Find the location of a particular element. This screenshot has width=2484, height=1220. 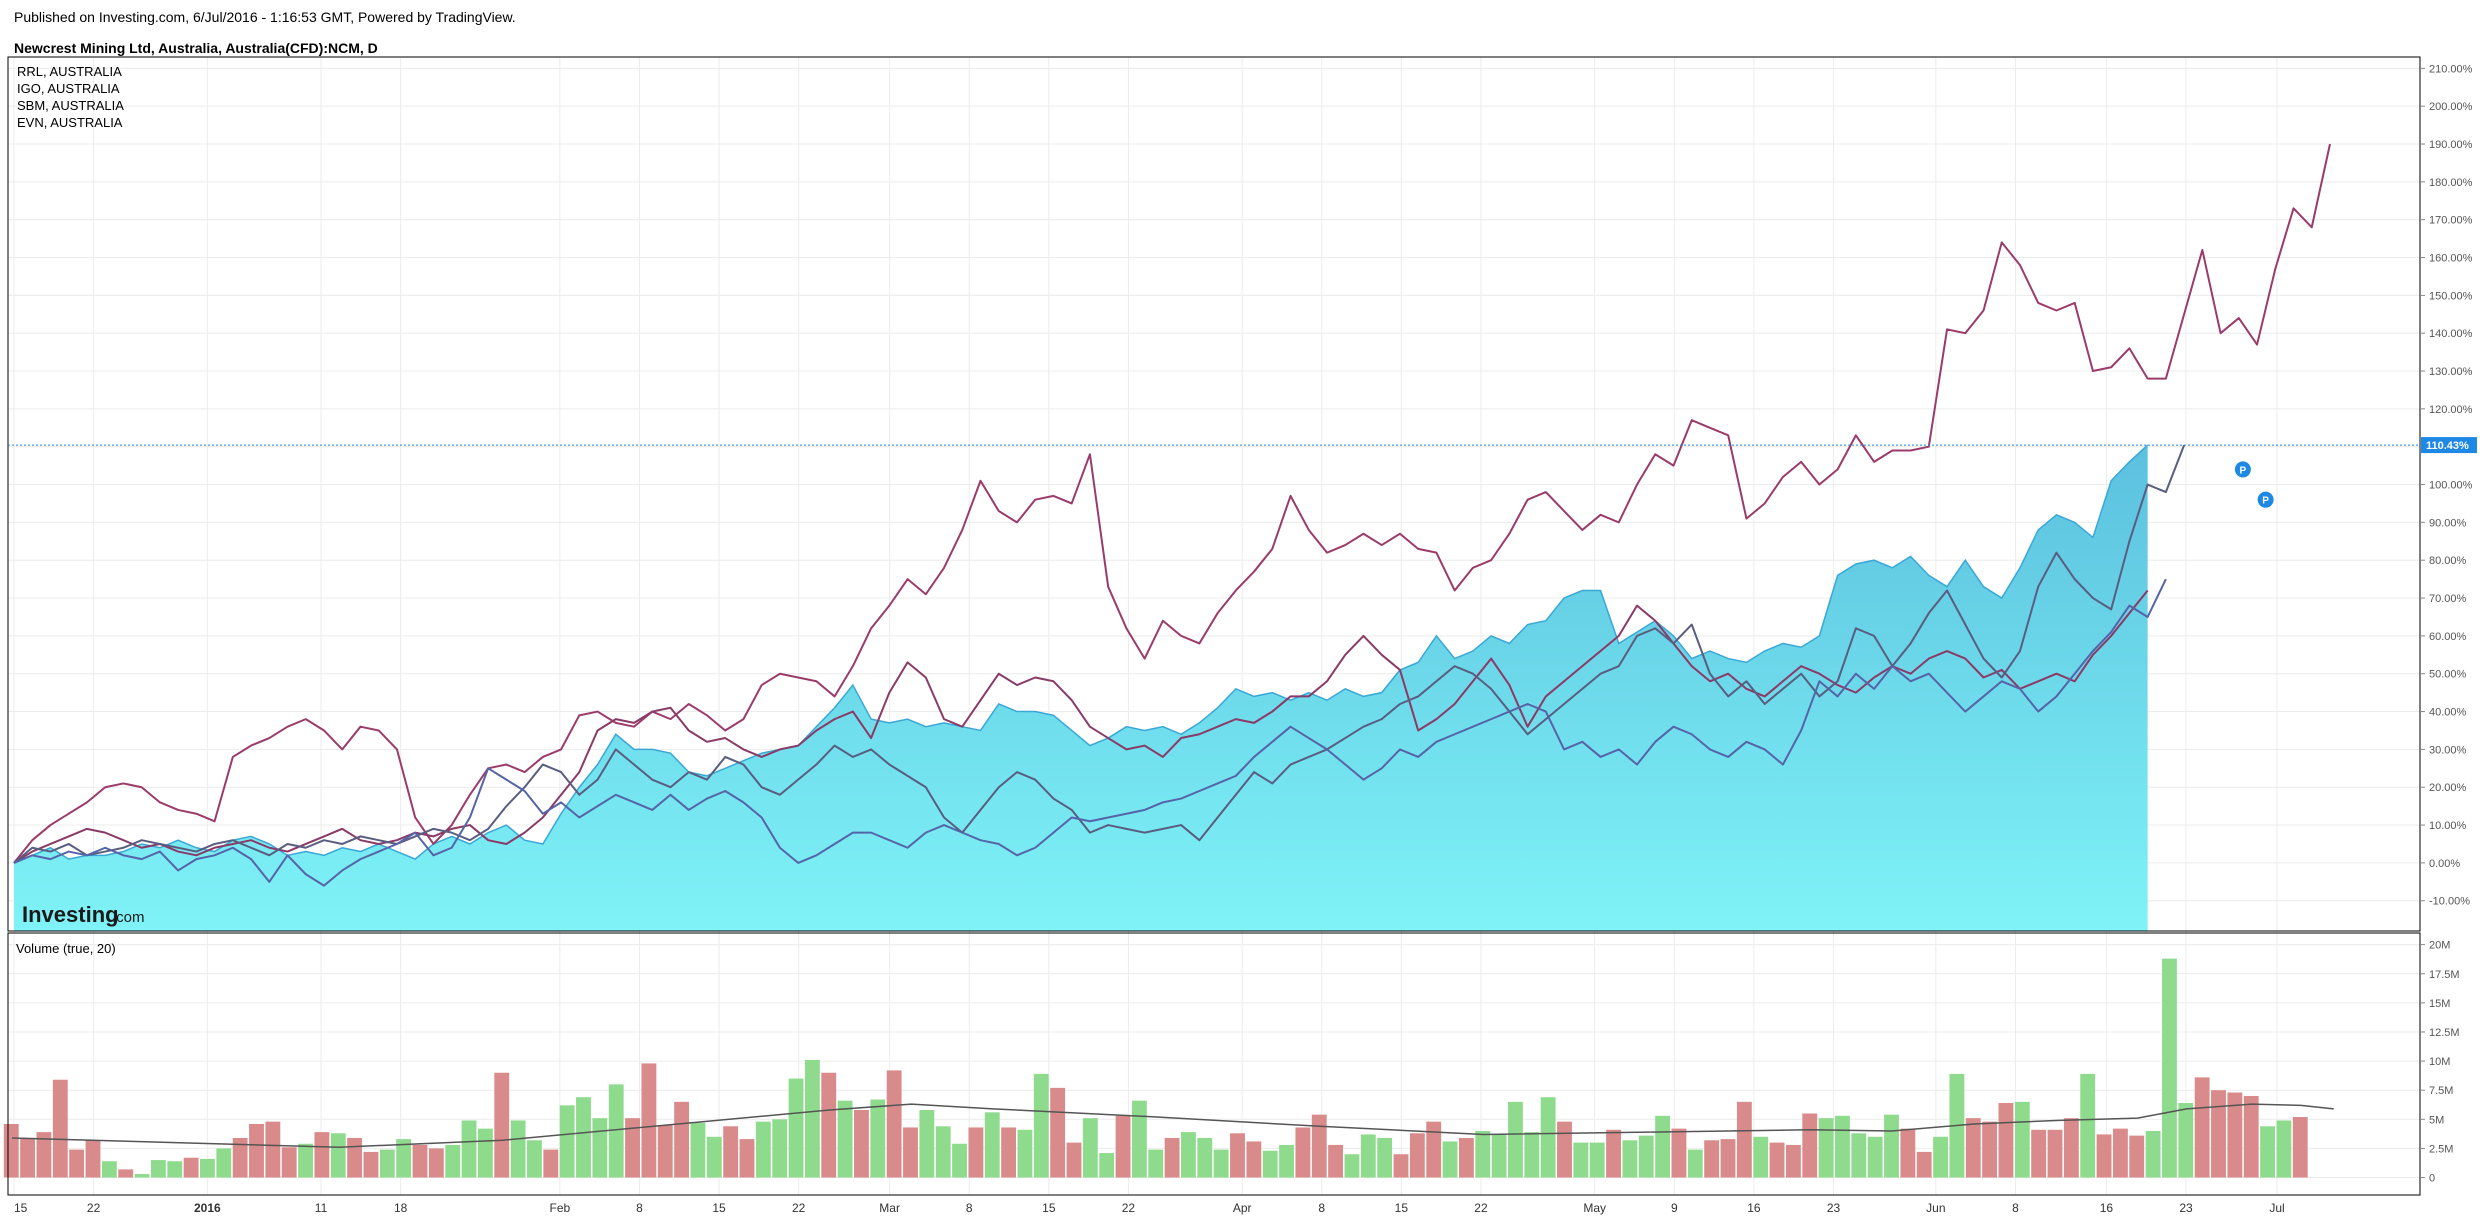

volume-tick-label: 10M is located at coordinates (2439, 1062).